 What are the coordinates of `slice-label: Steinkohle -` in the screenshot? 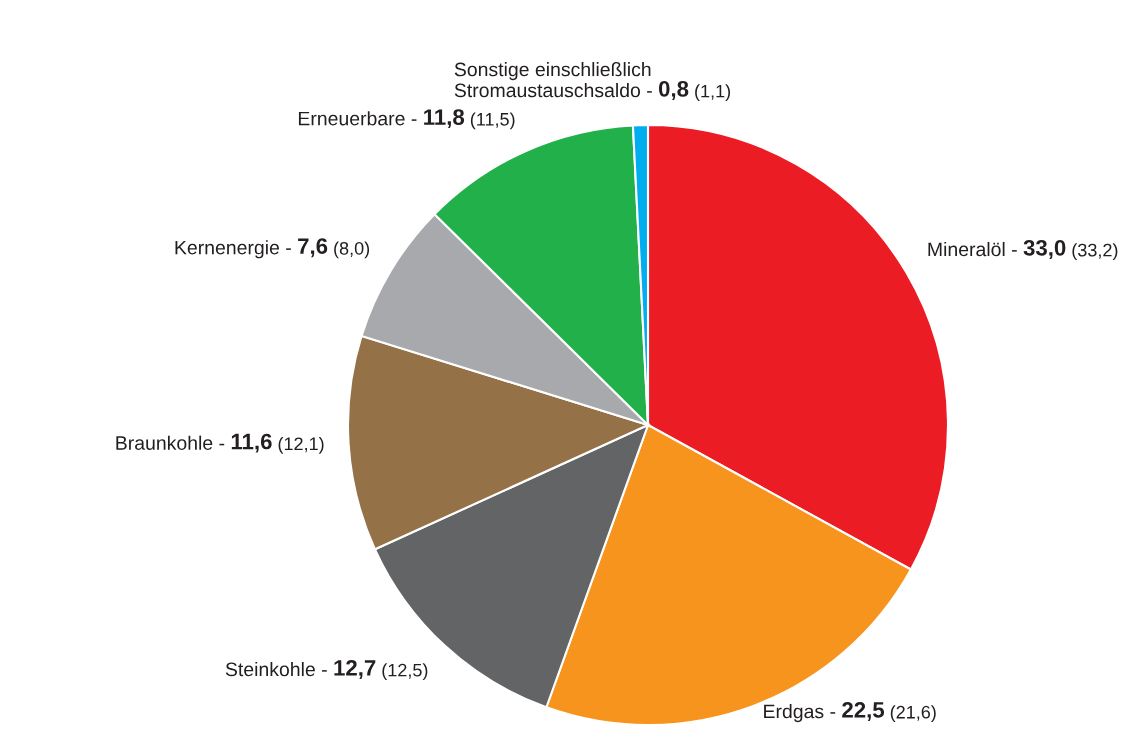 It's located at (276, 669).